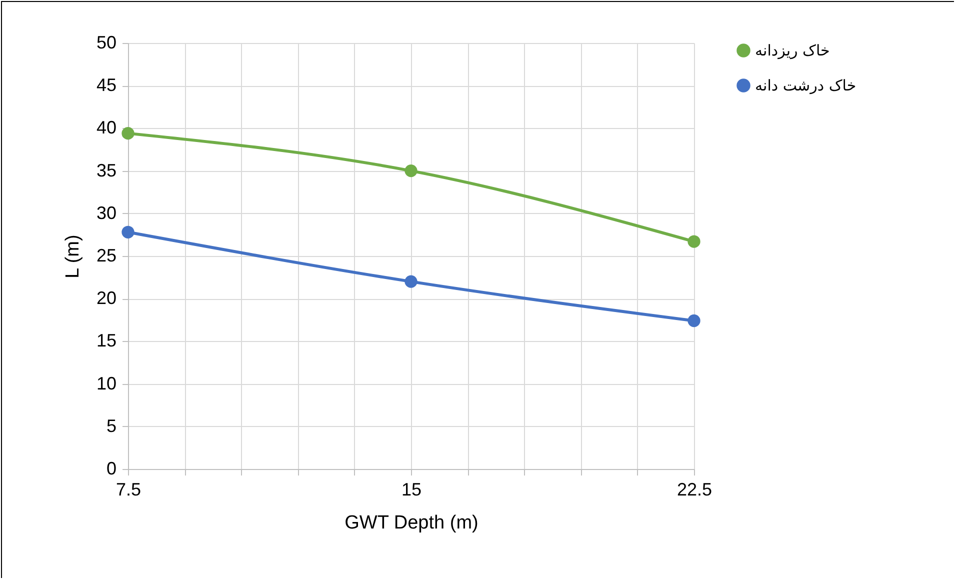  I want to click on y-tick-label: 0, so click(111, 468).